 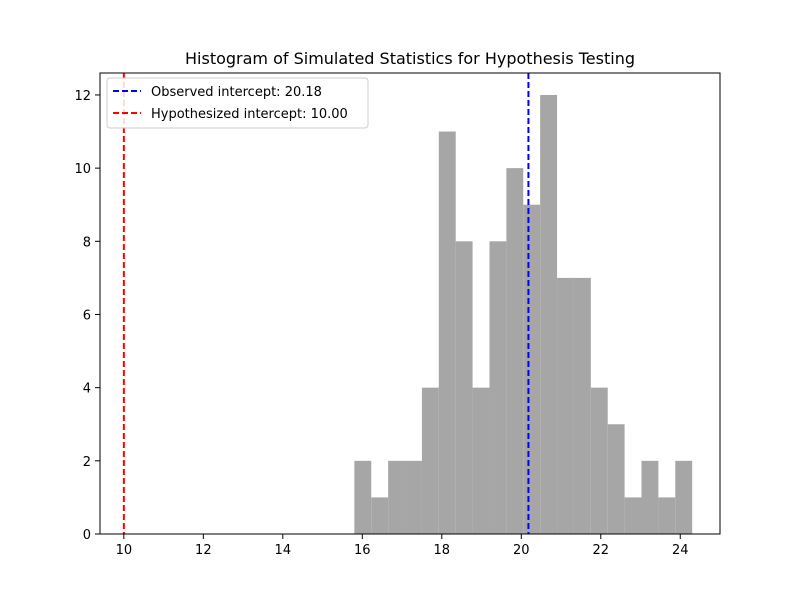 What do you see at coordinates (442, 550) in the screenshot?
I see `x-tick-label: 18` at bounding box center [442, 550].